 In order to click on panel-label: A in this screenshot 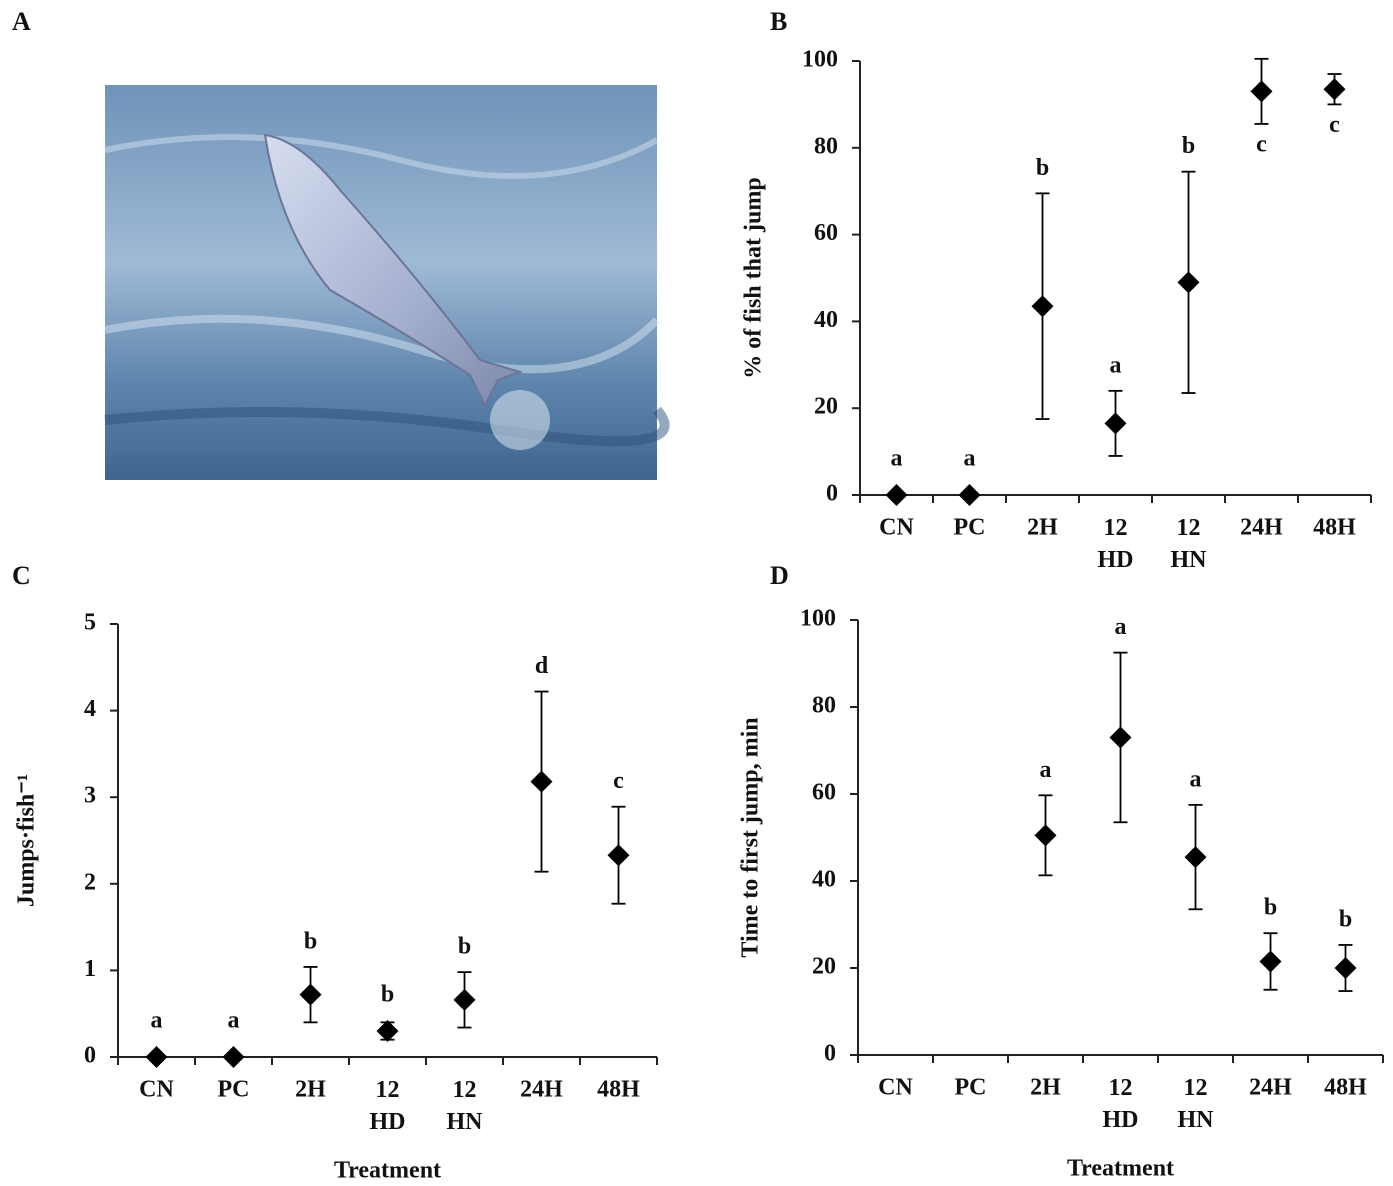, I will do `click(21, 21)`.